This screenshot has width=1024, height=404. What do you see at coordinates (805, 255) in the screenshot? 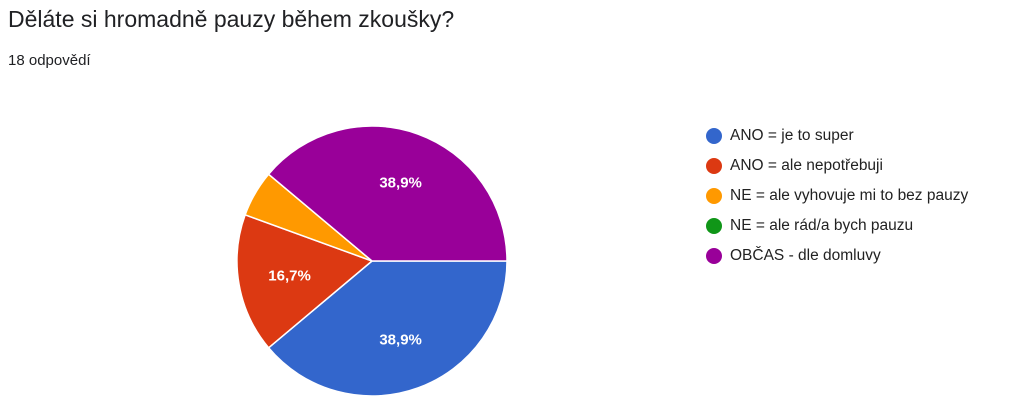
I see `legend-label: OBČAS - dle domluvy` at bounding box center [805, 255].